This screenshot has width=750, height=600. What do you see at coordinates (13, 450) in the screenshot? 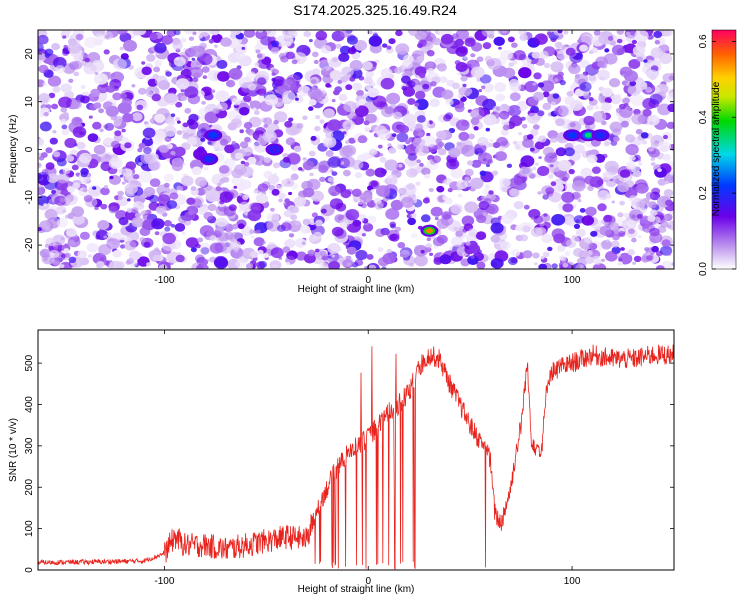
I see `snr-y-label: SNR (10 * v/v)` at bounding box center [13, 450].